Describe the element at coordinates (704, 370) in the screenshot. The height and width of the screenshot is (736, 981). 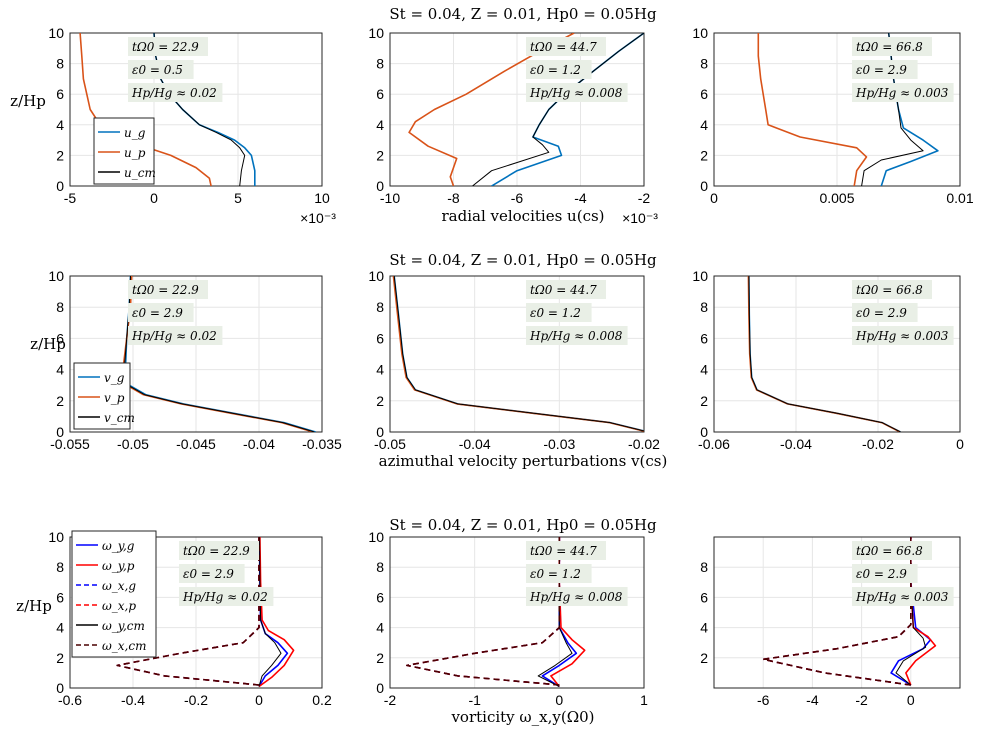
I see `panel-r2c3-ytick: 4` at that location.